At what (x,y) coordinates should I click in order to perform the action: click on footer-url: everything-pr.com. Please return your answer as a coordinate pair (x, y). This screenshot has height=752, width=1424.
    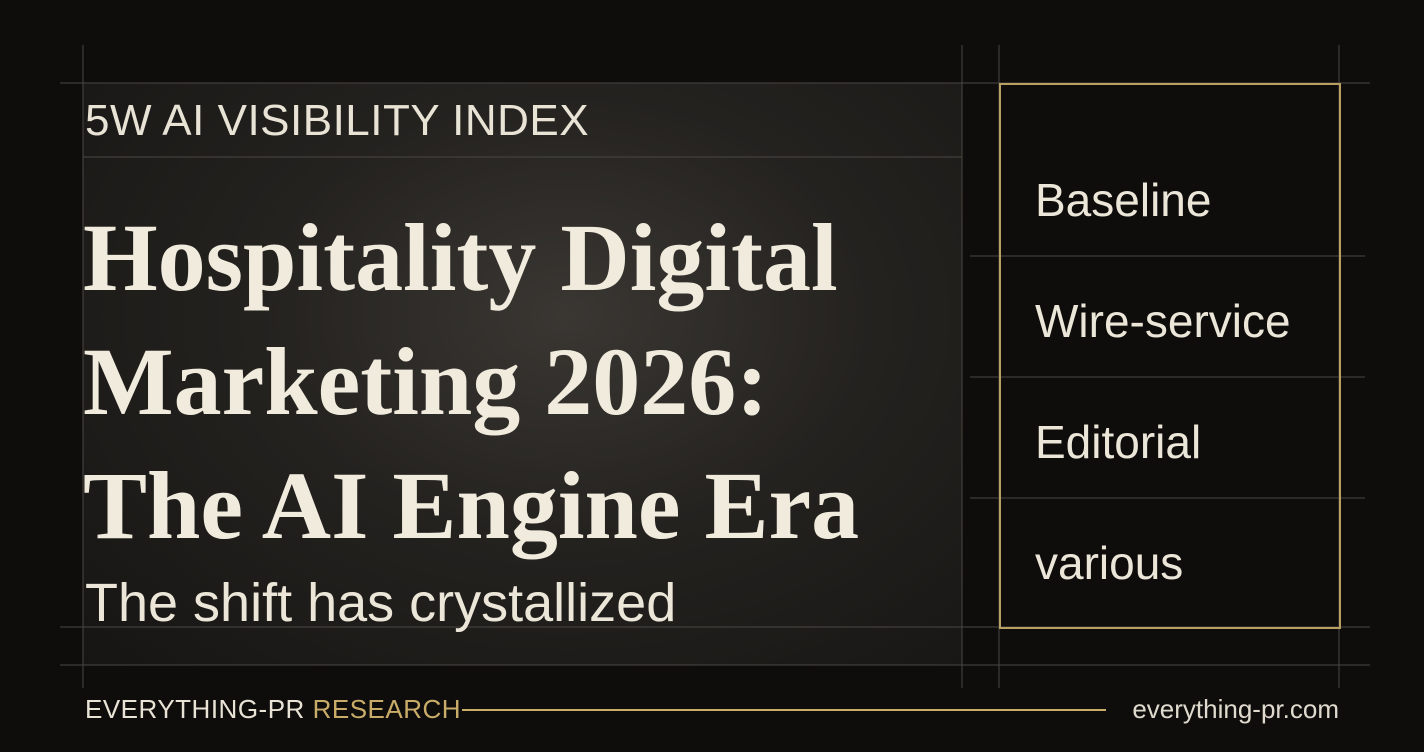
    Looking at the image, I should click on (1235, 709).